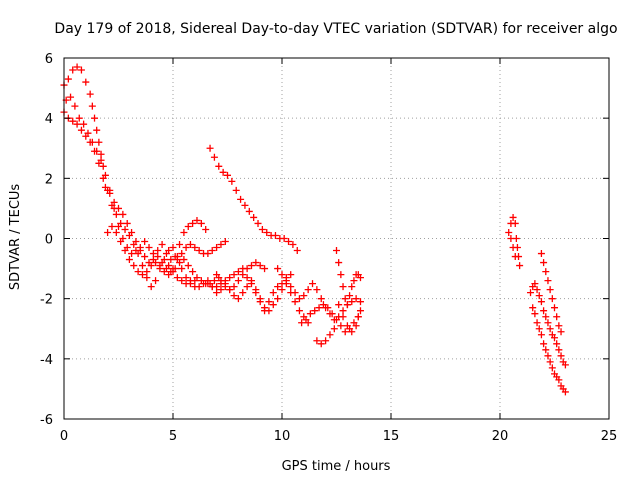 The height and width of the screenshot is (480, 640). Describe the element at coordinates (336, 466) in the screenshot. I see `x-axis-label: GPS time / hours` at that location.